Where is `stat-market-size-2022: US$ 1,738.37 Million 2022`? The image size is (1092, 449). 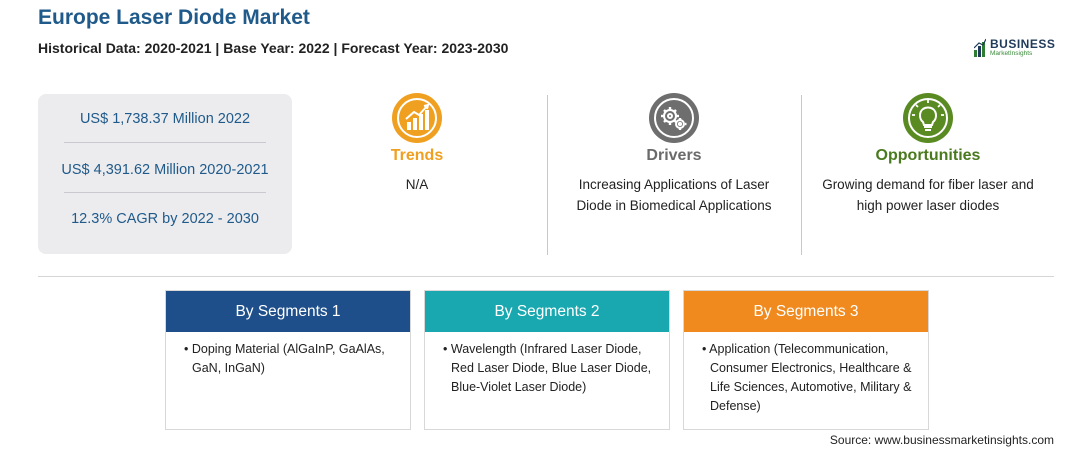 stat-market-size-2022: US$ 1,738.37 Million 2022 is located at coordinates (165, 119).